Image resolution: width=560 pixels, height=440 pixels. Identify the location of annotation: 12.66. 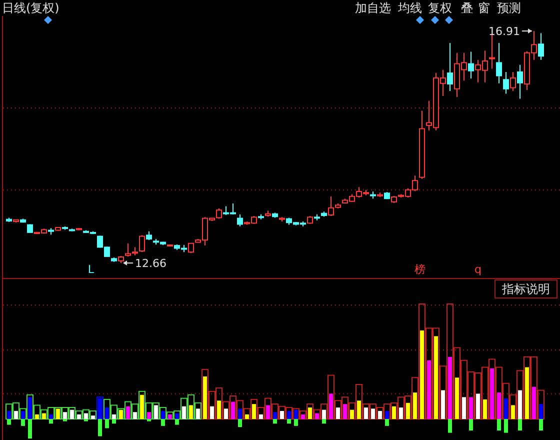
(150, 263).